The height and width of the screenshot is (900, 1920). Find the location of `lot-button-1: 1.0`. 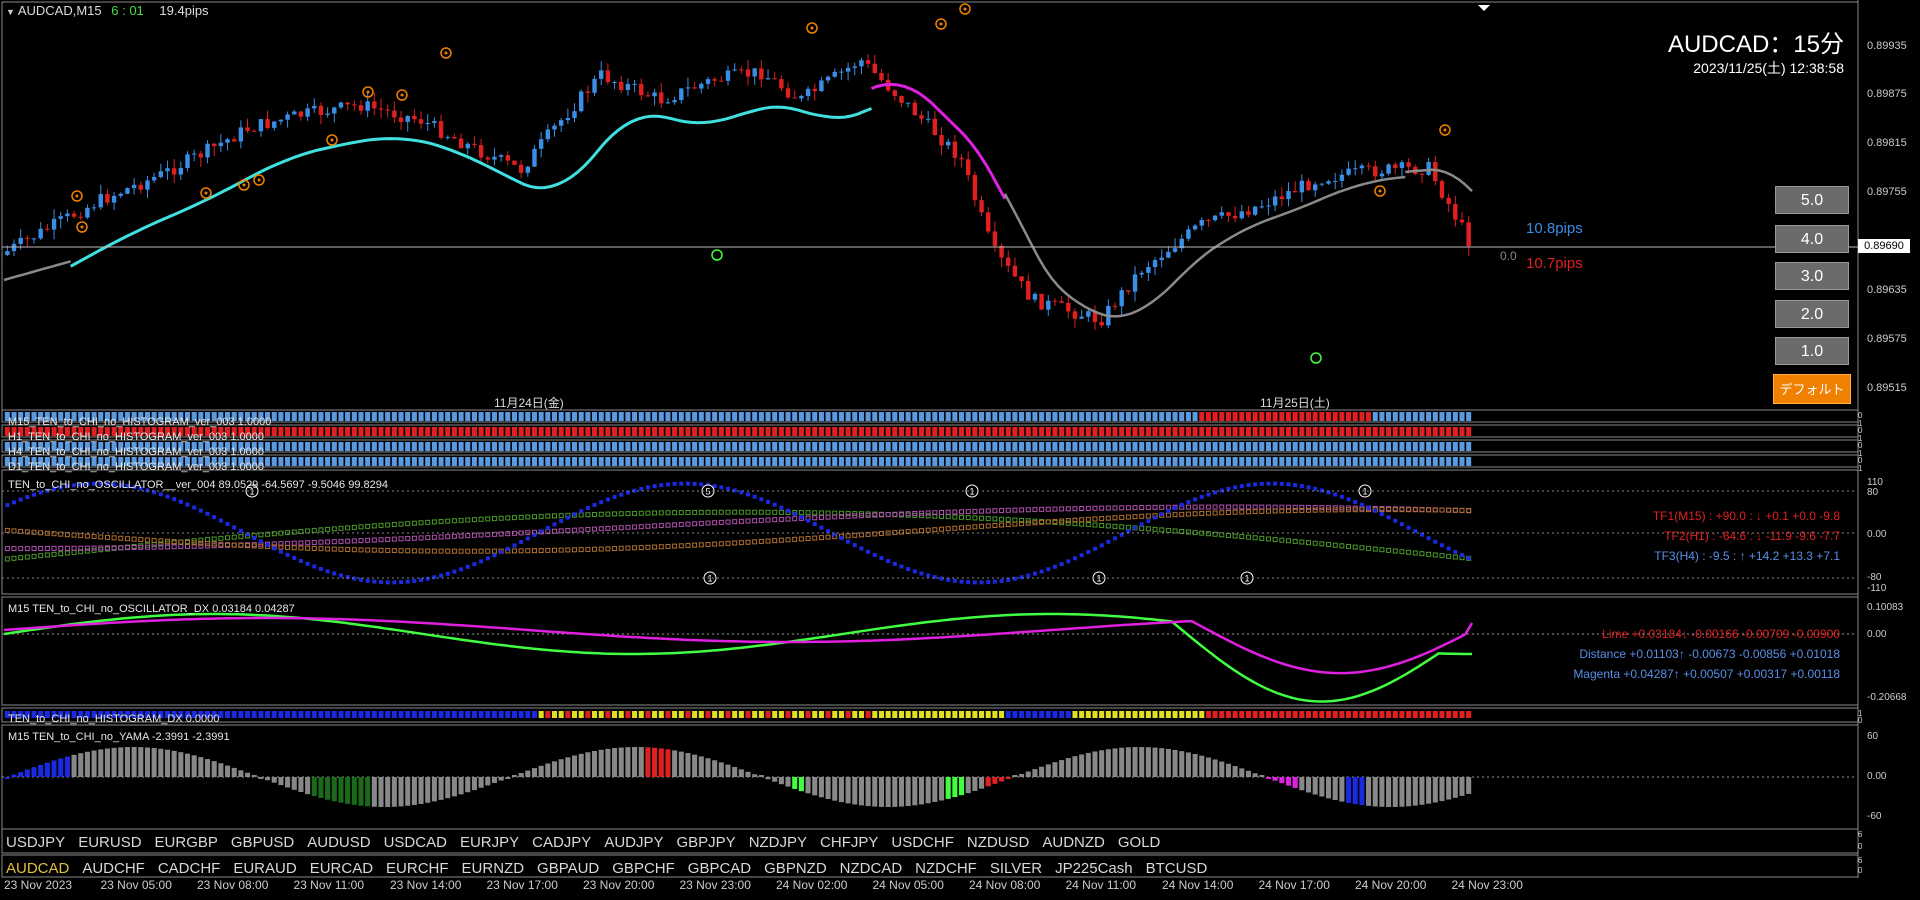

lot-button-1: 1.0 is located at coordinates (1812, 351).